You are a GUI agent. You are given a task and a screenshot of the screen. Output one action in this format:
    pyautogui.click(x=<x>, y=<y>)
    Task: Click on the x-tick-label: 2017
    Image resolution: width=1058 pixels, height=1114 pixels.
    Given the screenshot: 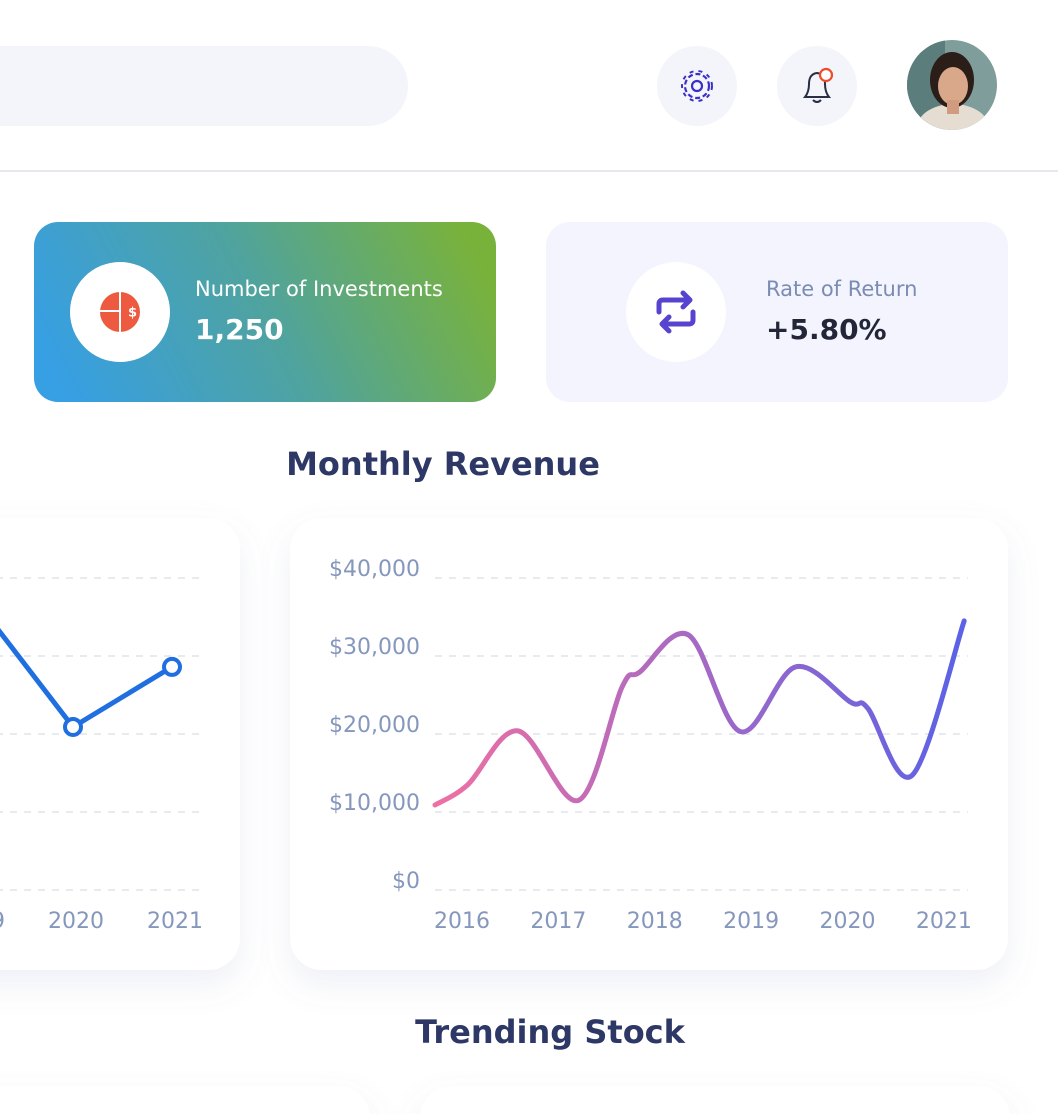 What is the action you would take?
    pyautogui.click(x=558, y=921)
    